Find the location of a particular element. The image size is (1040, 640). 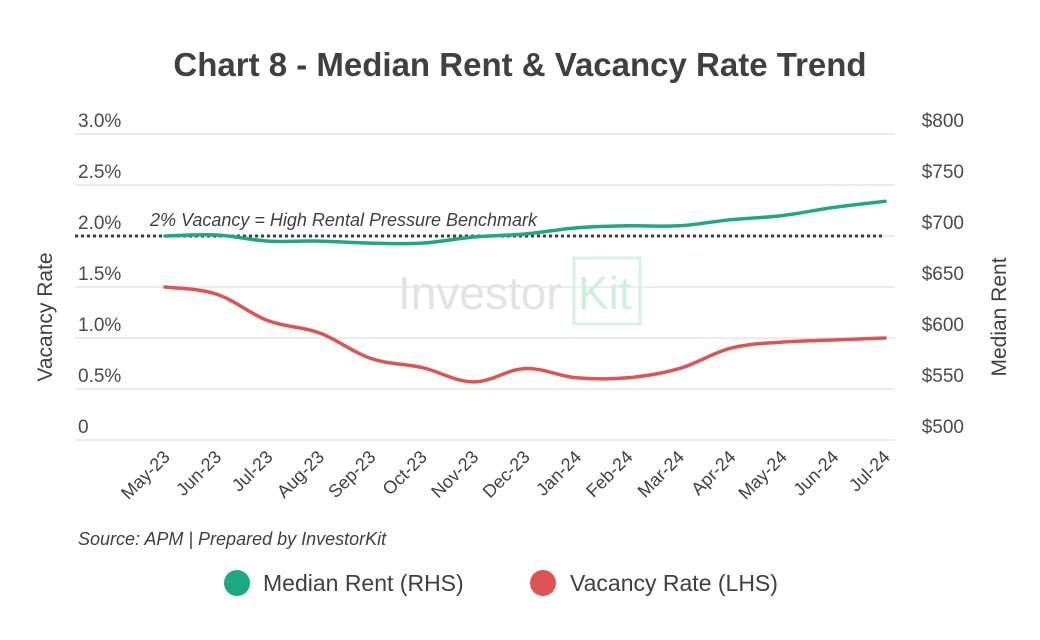

right-tick-label: $500 is located at coordinates (943, 427).